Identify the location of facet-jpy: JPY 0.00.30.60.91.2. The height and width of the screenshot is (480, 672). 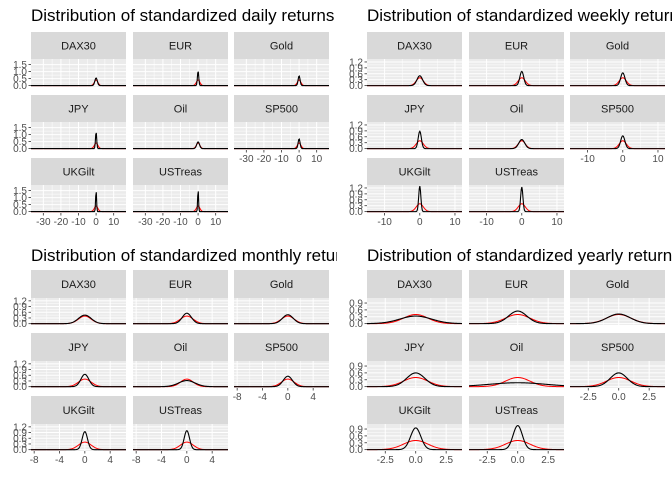
(405, 125).